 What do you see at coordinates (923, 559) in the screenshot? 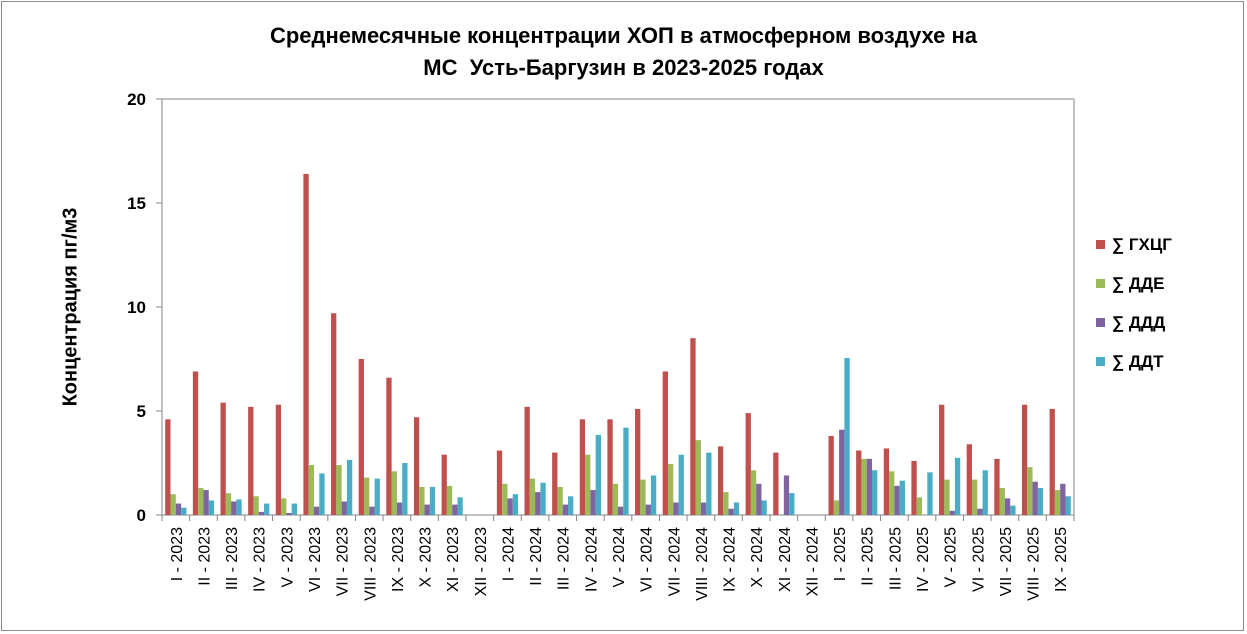
I see `x-tick-label: IV - 2025` at bounding box center [923, 559].